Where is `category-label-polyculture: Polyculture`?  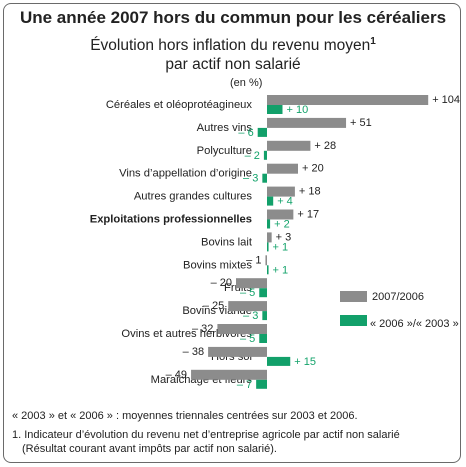 category-label-polyculture: Polyculture is located at coordinates (224, 151).